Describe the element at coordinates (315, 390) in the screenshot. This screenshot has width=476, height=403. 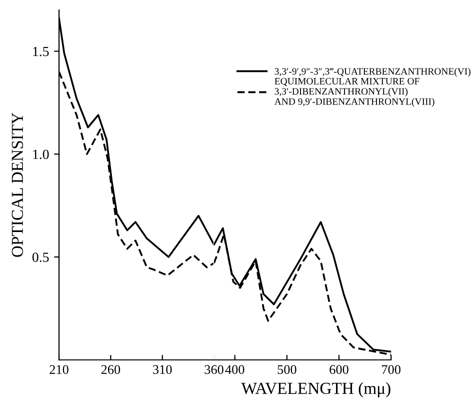
I see `x-axis-title: WAVELENGTH (mμ)` at that location.